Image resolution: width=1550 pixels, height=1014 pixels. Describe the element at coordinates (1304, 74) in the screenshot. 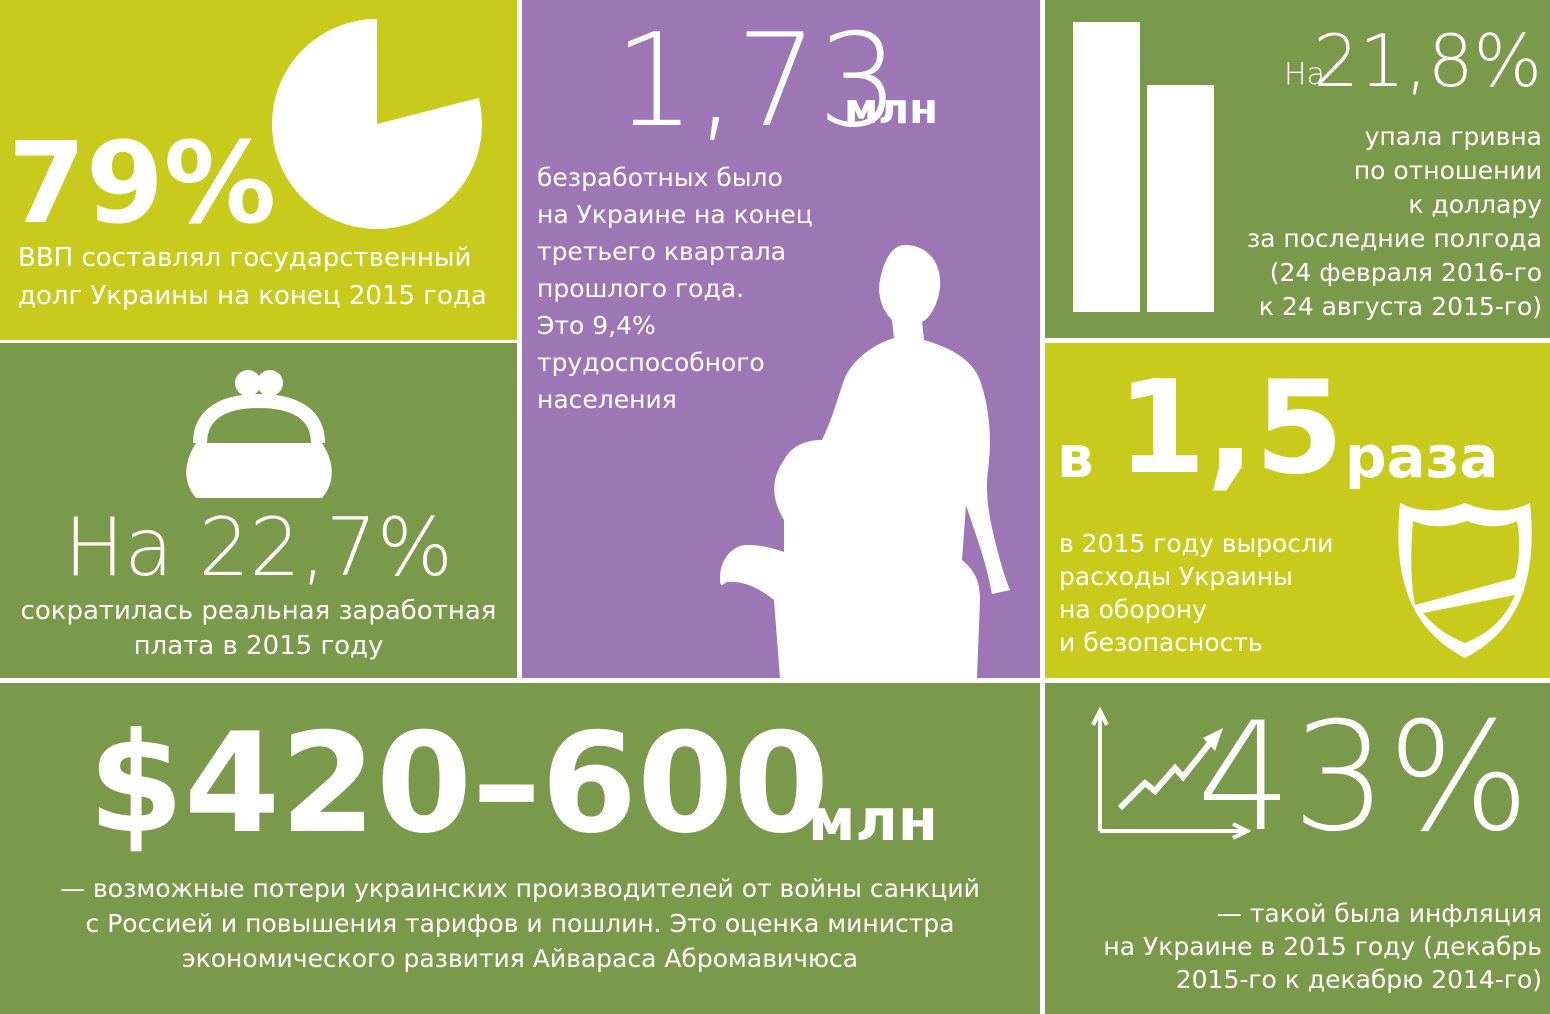

I see `prefix: На` at that location.